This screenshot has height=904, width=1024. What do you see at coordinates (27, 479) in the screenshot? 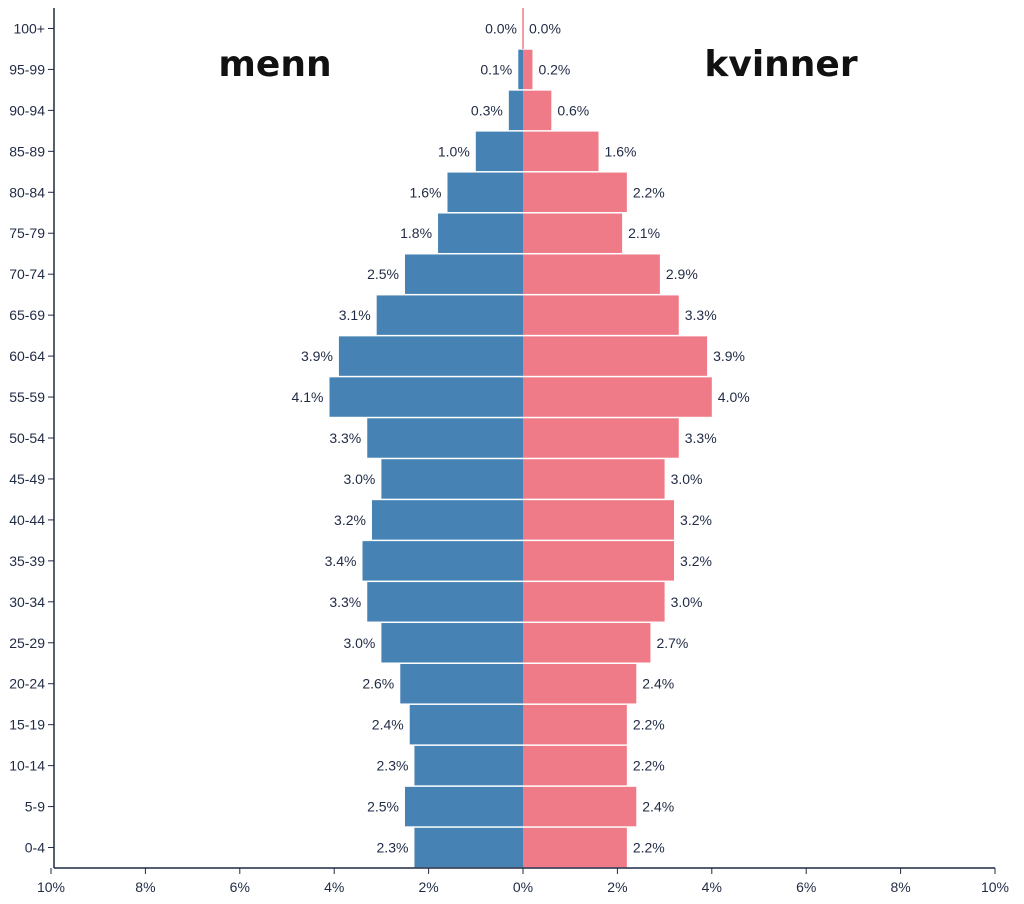
I see `y-tick-label-45-49: 45-49` at bounding box center [27, 479].